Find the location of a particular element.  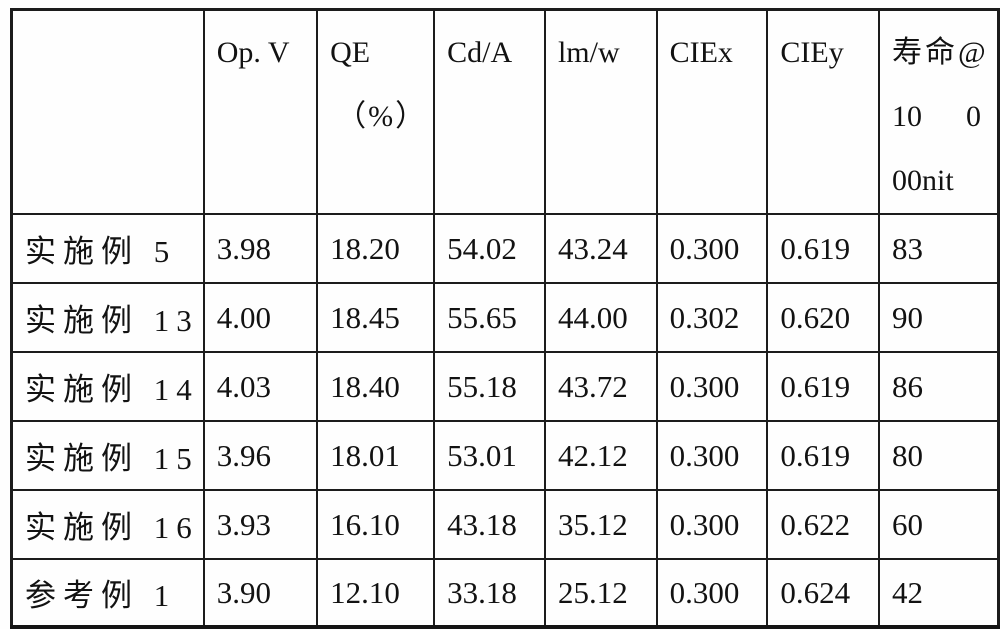

table-cell: 0.624 is located at coordinates (823, 593).